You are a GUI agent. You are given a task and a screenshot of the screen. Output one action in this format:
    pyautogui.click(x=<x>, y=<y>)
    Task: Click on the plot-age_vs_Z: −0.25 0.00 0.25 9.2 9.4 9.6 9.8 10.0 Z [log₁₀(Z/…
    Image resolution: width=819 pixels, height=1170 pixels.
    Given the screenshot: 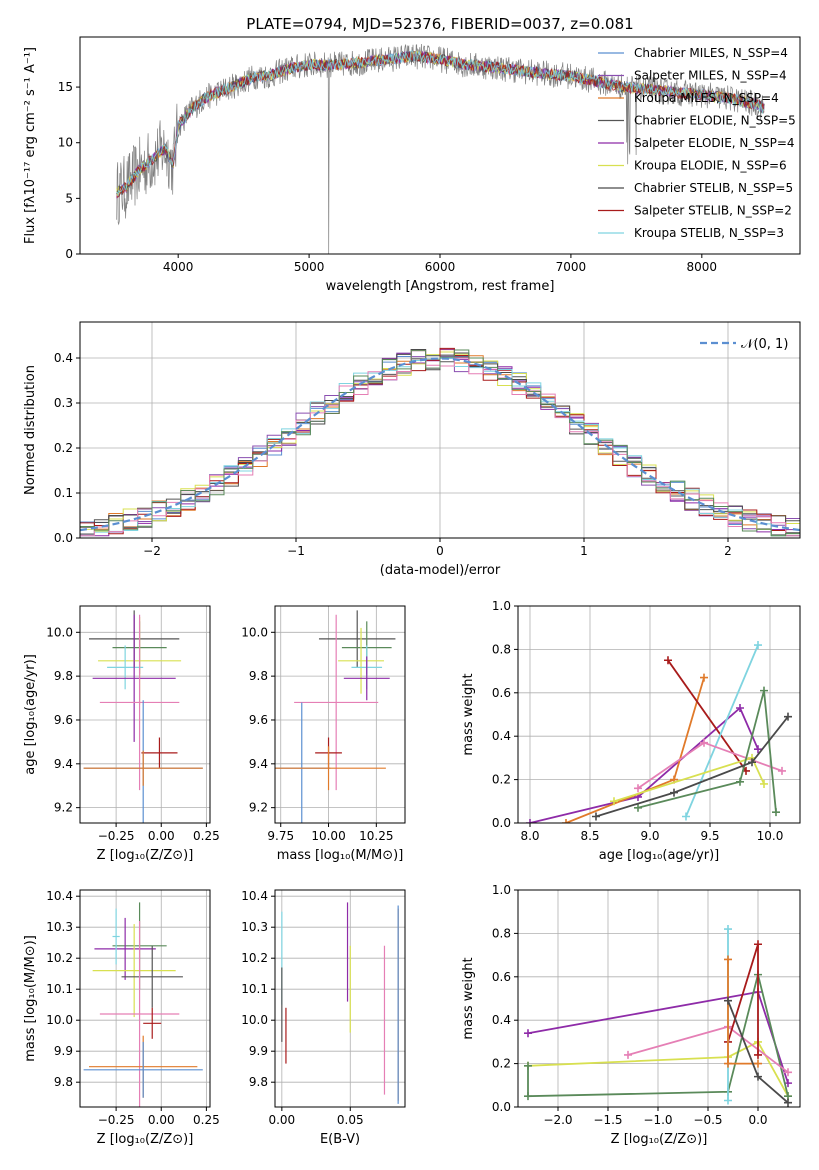 What is the action you would take?
    pyautogui.click(x=121, y=734)
    